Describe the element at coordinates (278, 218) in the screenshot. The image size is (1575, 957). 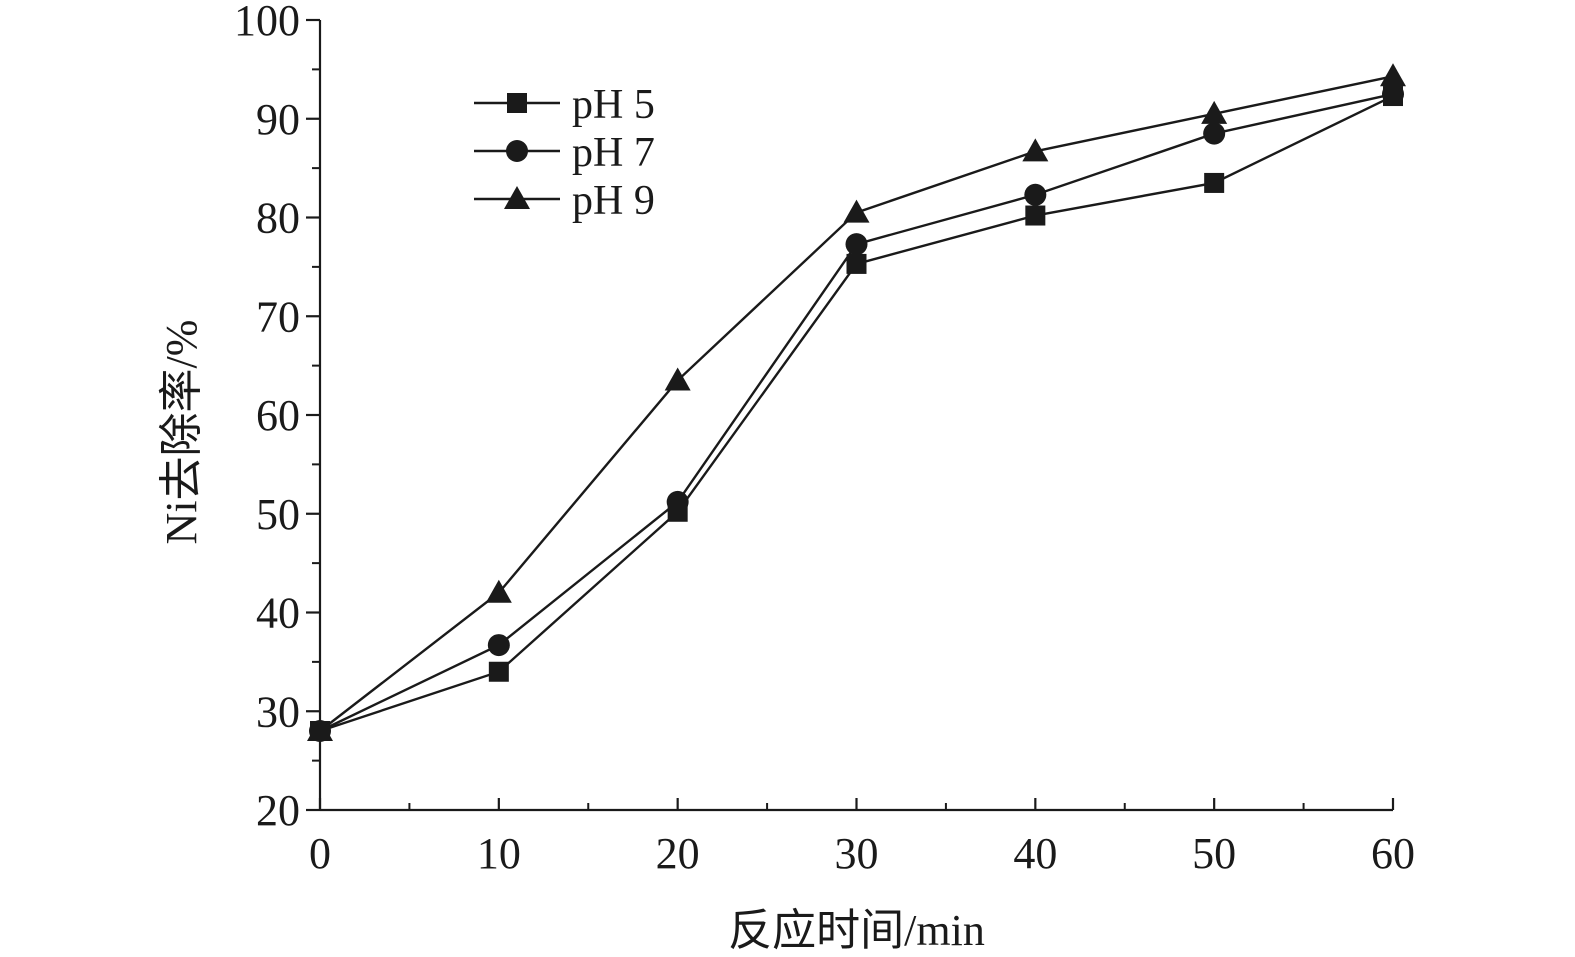
I see `y-tick-label-80: 80` at that location.